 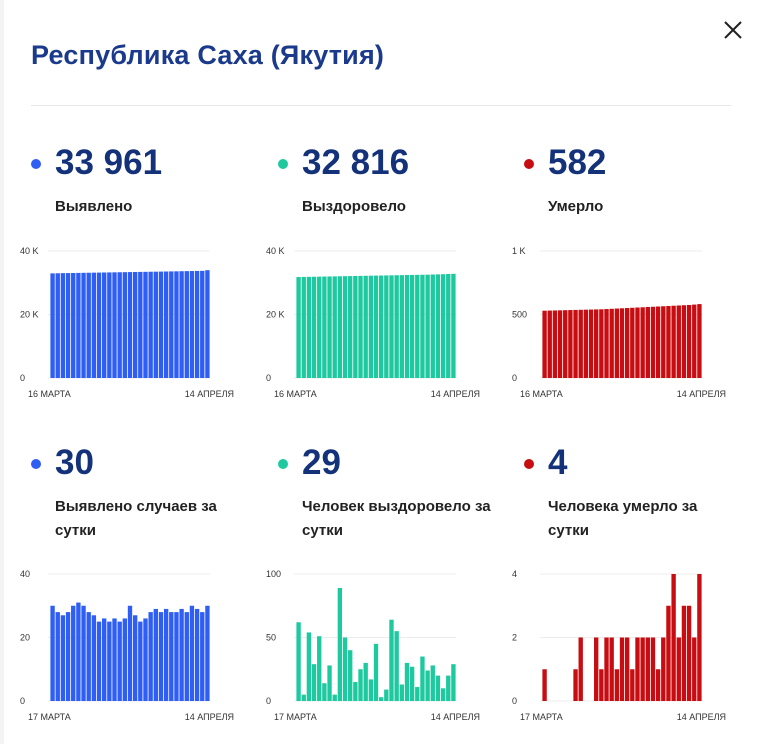 I want to click on stat-label: Выздоровело, so click(x=354, y=206).